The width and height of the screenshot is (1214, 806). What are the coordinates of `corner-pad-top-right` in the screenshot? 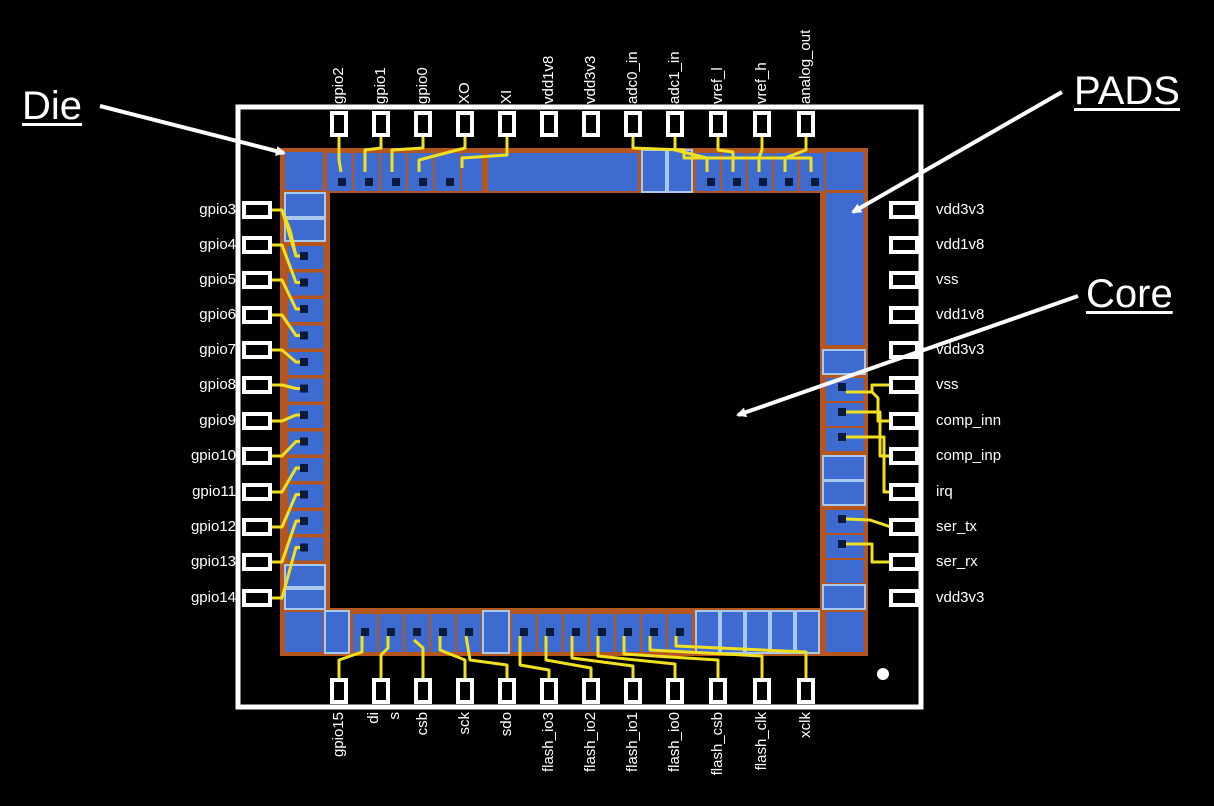 It's located at (845, 171).